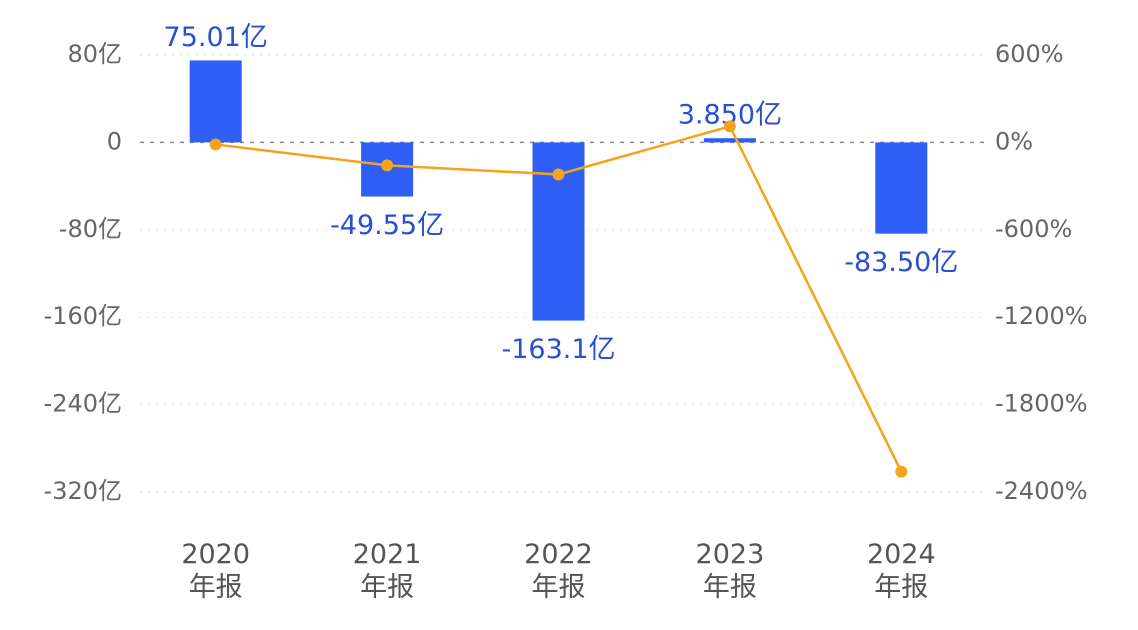  Describe the element at coordinates (387, 571) in the screenshot. I see `x-tick-label: 2021年报` at that location.